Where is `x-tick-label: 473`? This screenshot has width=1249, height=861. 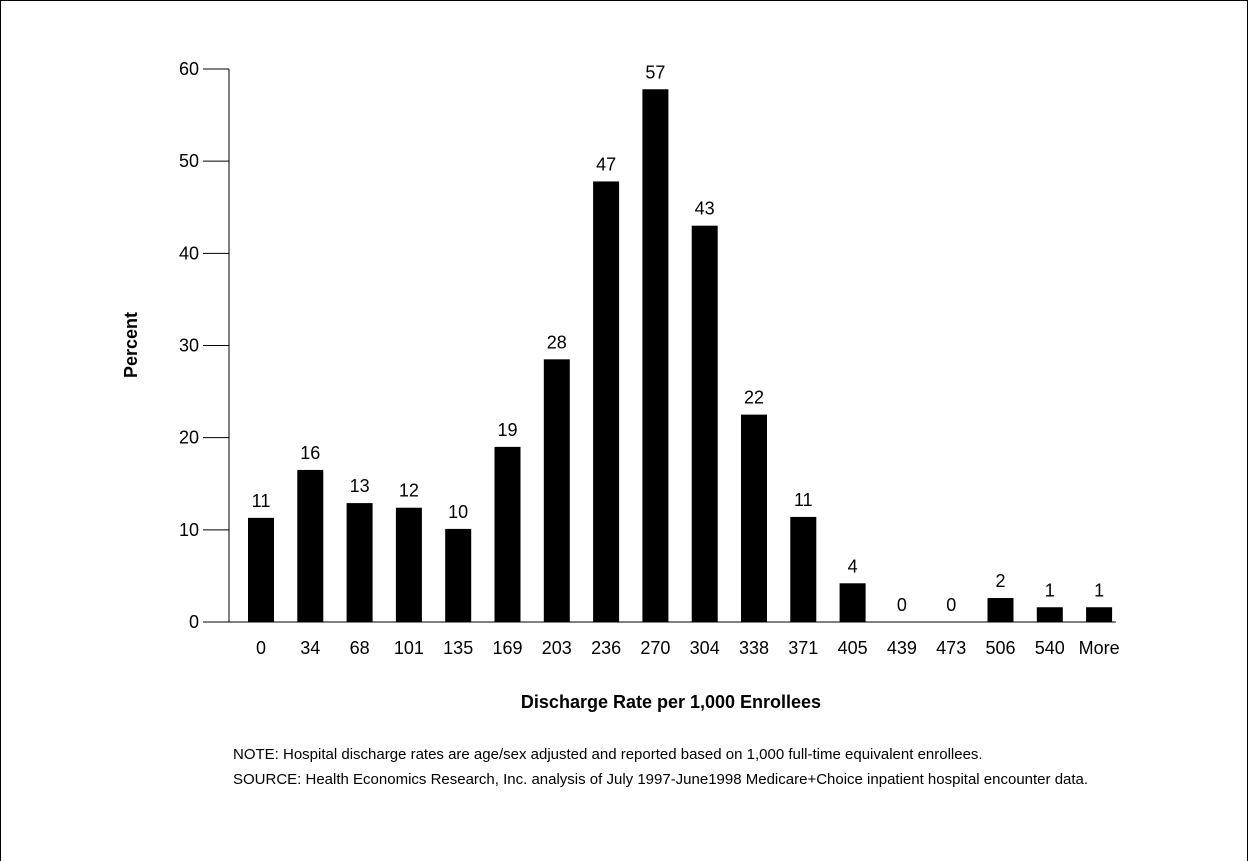 x-tick-label: 473 is located at coordinates (951, 648).